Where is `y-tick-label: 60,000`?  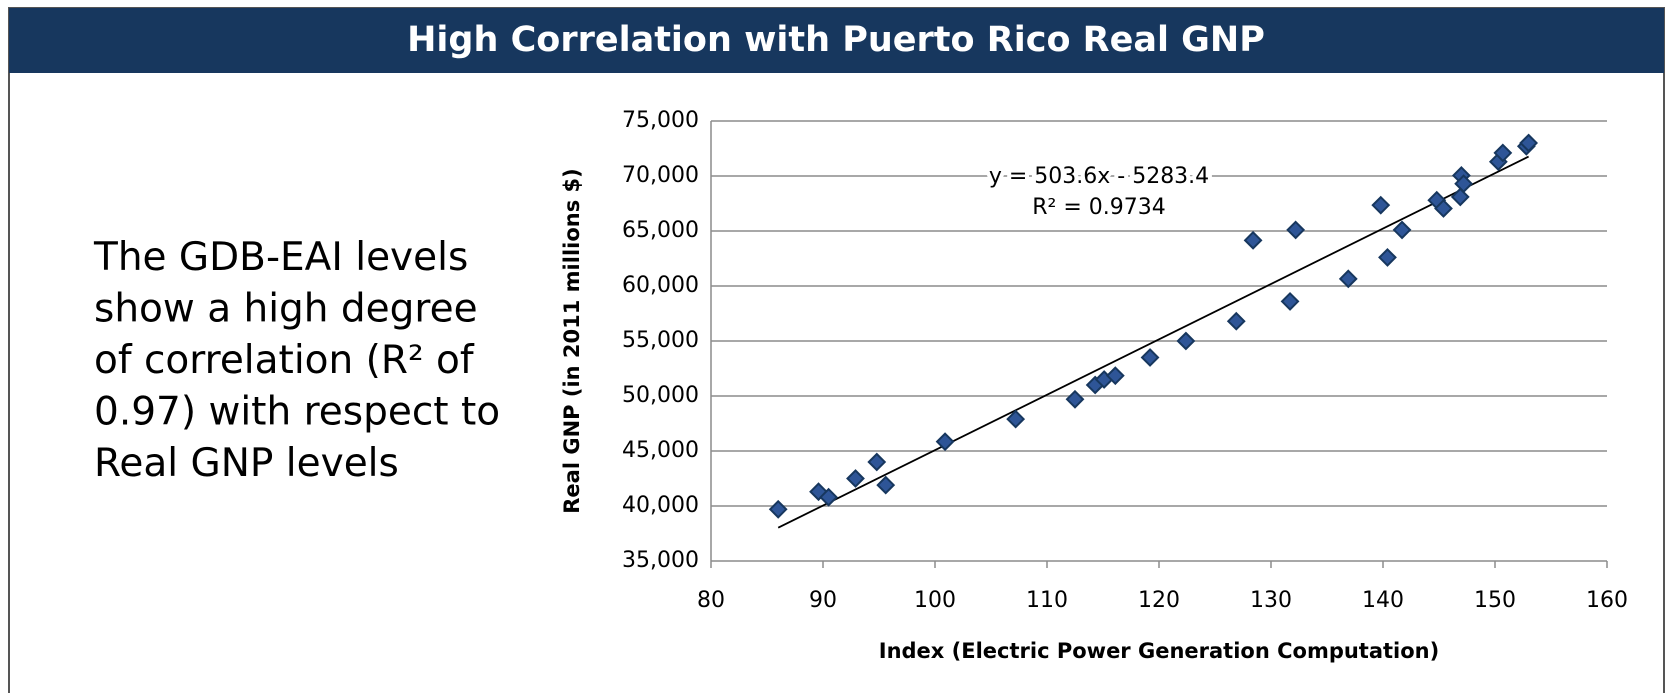 y-tick-label: 60,000 is located at coordinates (660, 285).